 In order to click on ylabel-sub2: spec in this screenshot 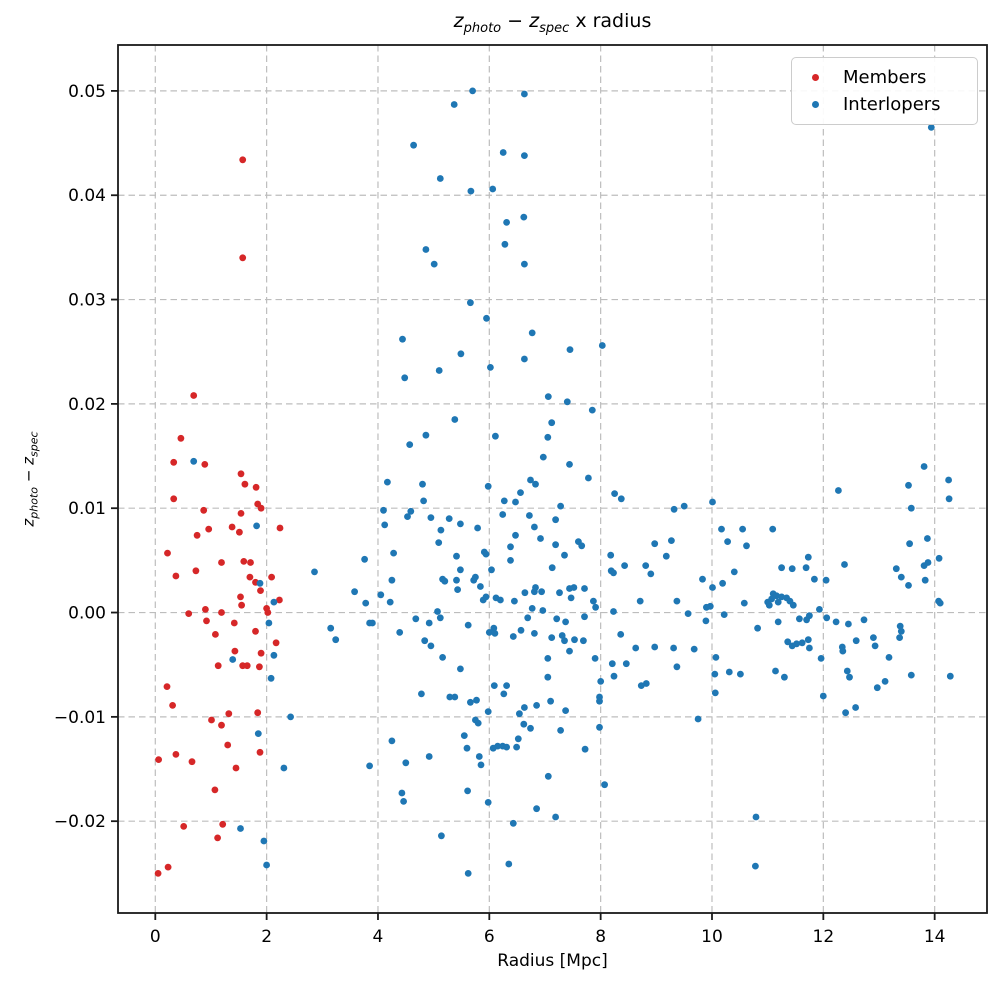, I will do `click(34, 444)`.